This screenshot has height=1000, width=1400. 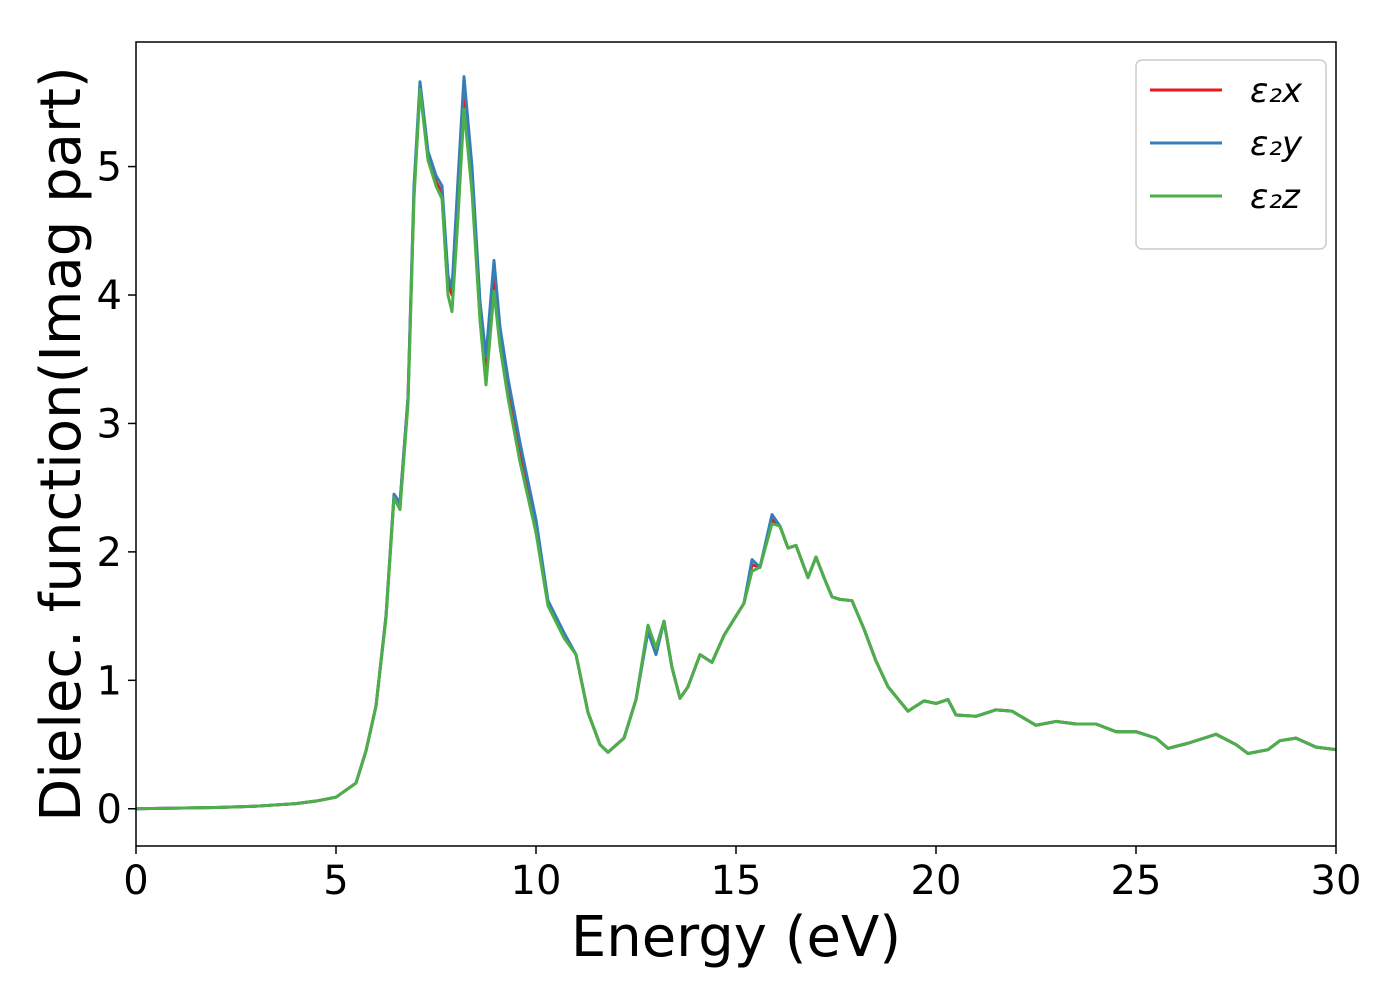 What do you see at coordinates (135, 881) in the screenshot?
I see `x-tick-label: 0` at bounding box center [135, 881].